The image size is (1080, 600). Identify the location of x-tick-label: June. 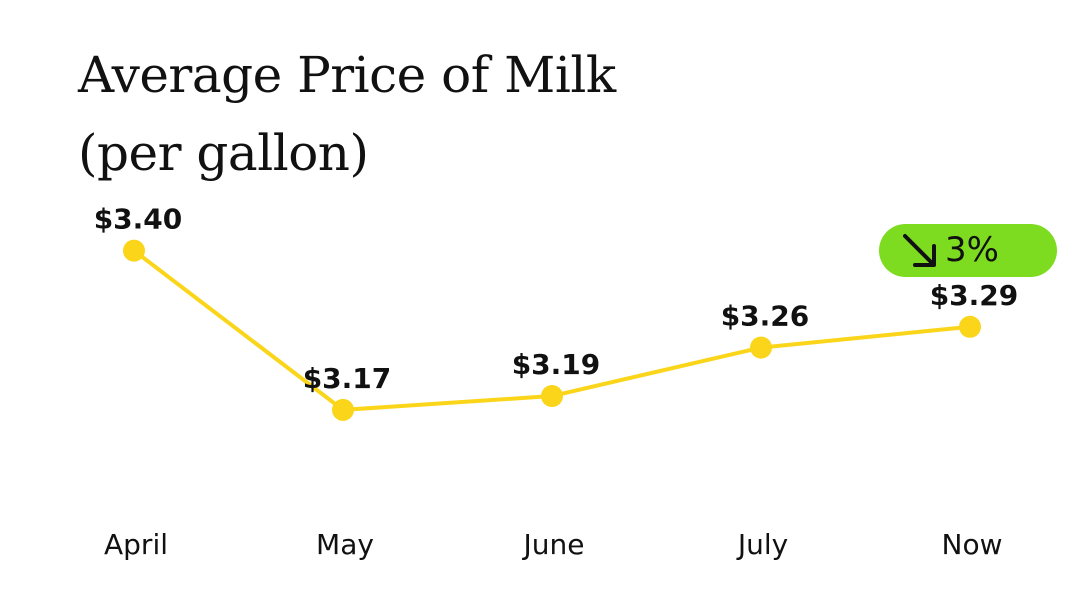
(553, 544).